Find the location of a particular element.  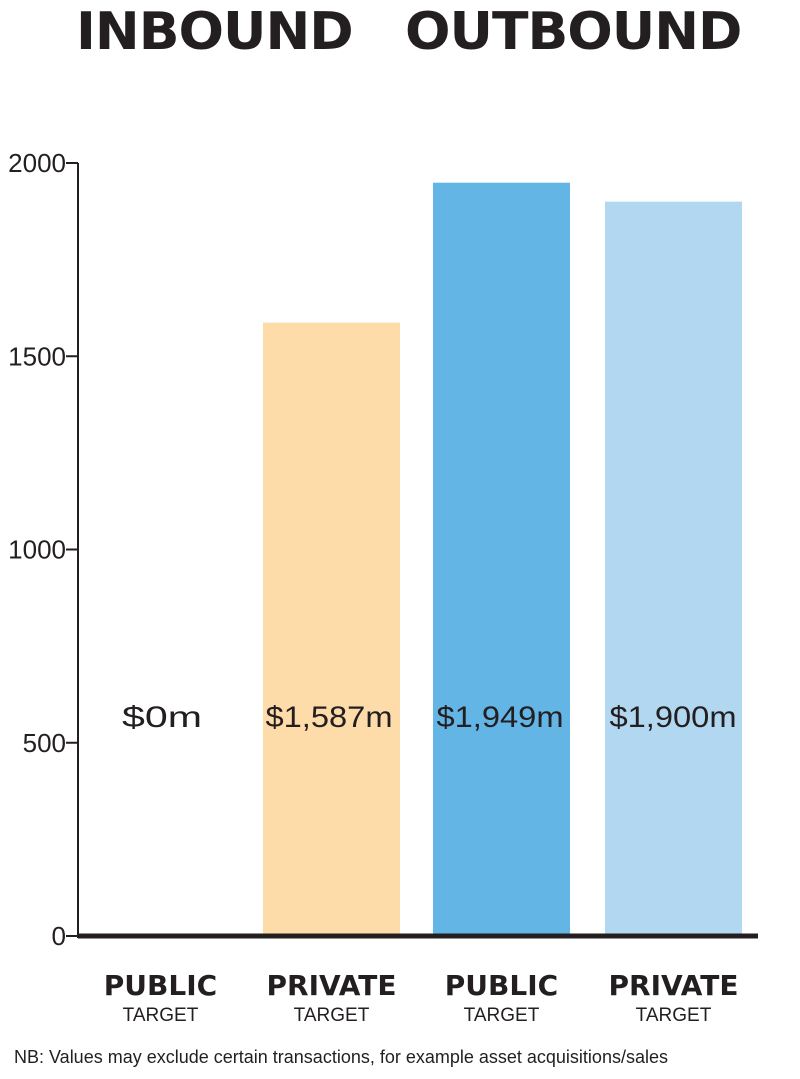

y-tick-label: 1500 is located at coordinates (37, 356).